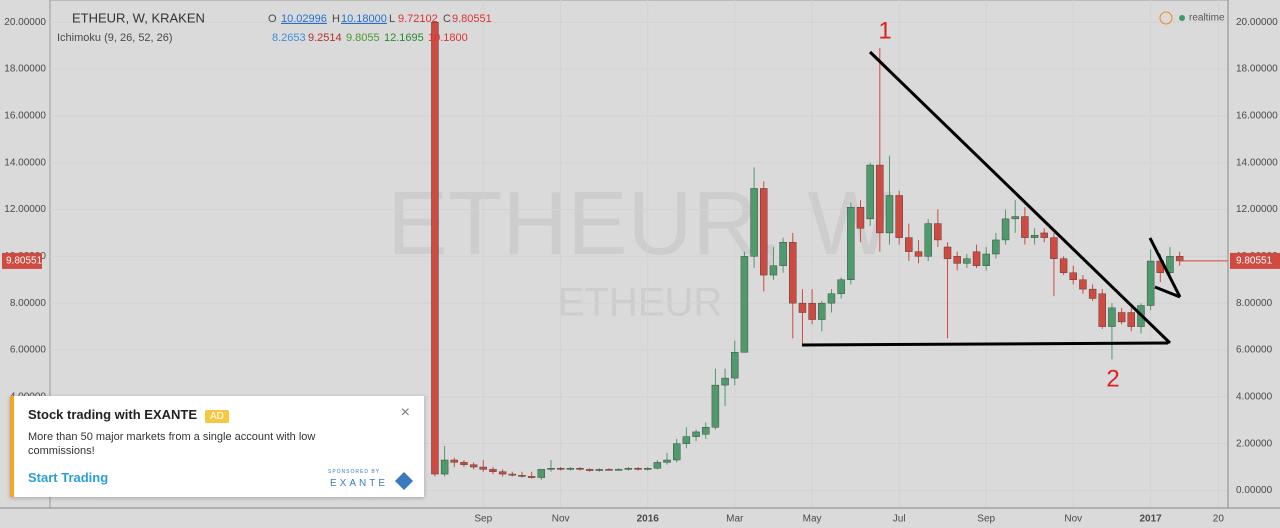 The image size is (1280, 528). What do you see at coordinates (325, 38) in the screenshot?
I see `indicator-value: 9.2514` at bounding box center [325, 38].